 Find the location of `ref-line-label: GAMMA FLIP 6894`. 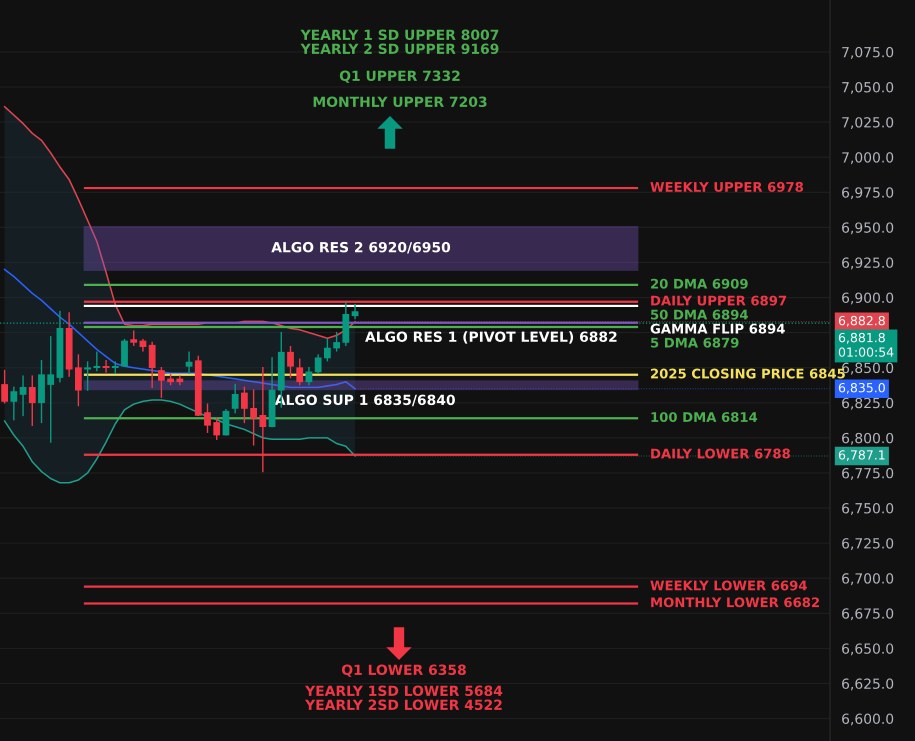

ref-line-label: GAMMA FLIP 6894 is located at coordinates (717, 329).